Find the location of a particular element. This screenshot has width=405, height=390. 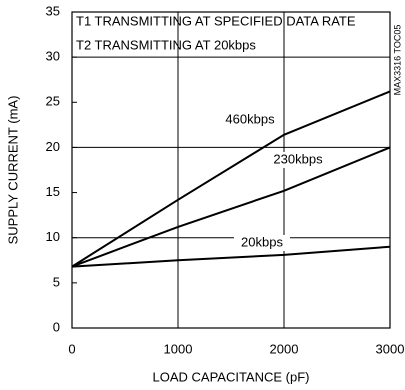

annotation: T1 TRANSMITTING AT SPECIFIED DATA RATE is located at coordinates (216, 20).